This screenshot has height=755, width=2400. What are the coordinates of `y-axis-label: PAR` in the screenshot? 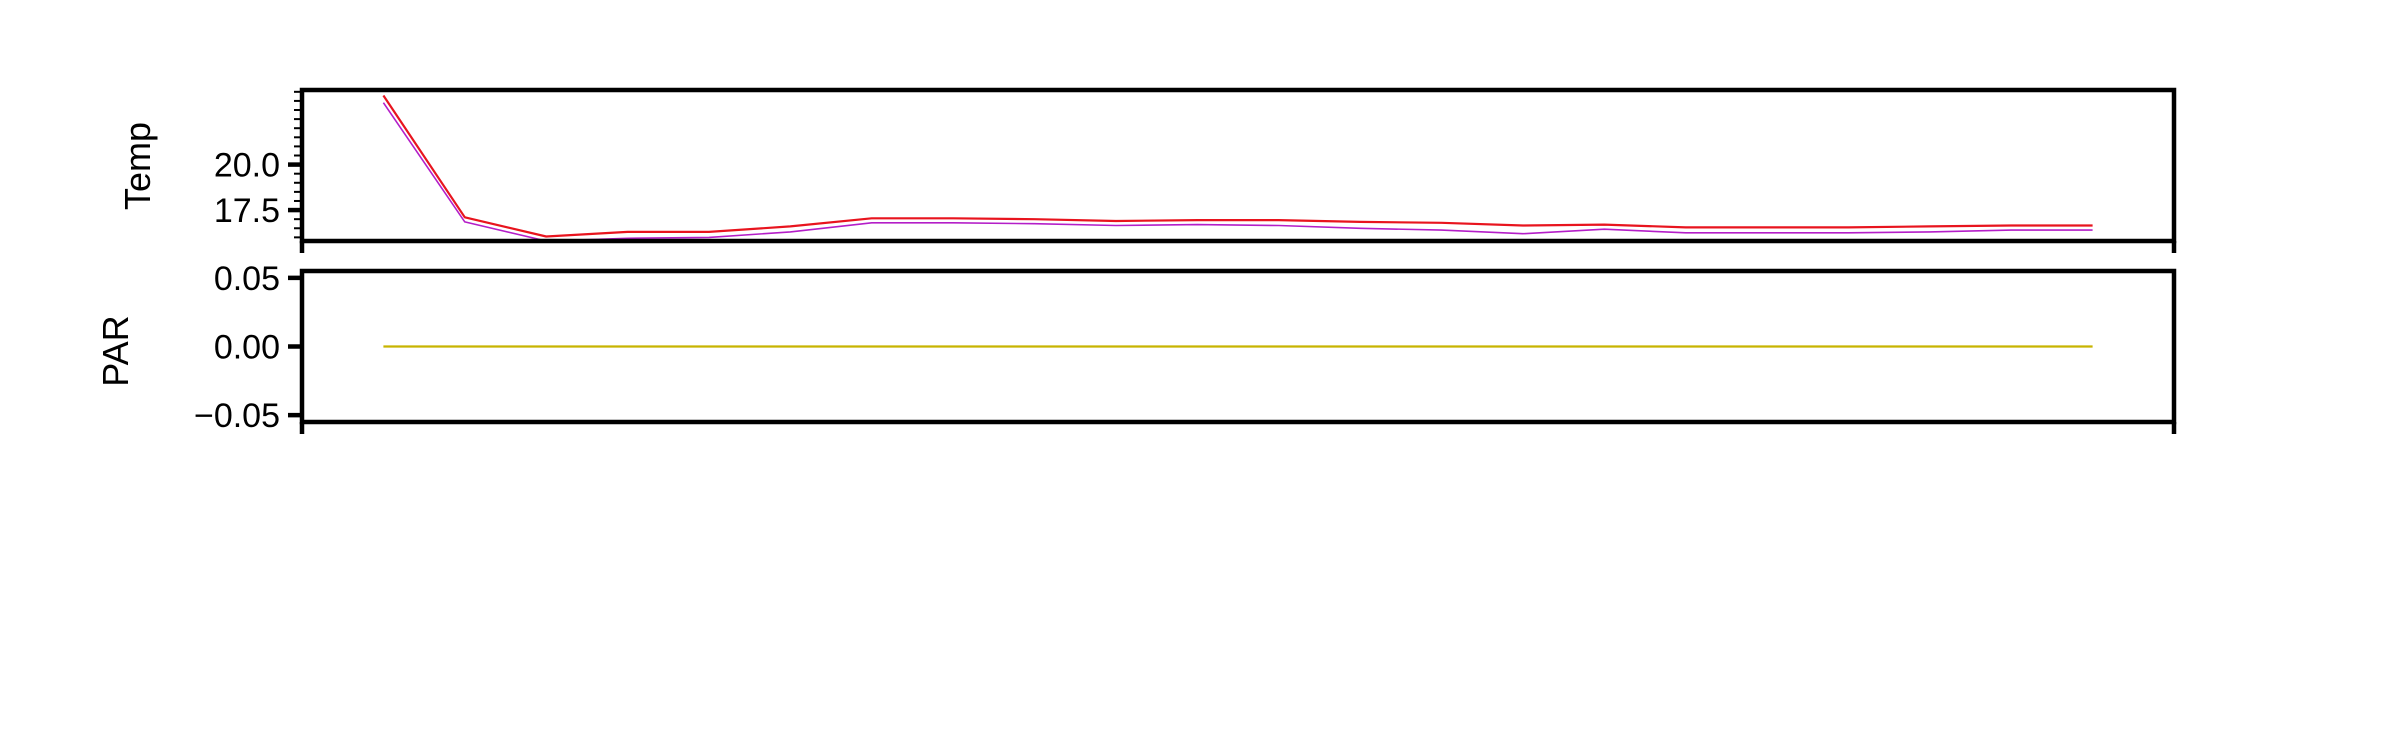 It's located at (115, 350).